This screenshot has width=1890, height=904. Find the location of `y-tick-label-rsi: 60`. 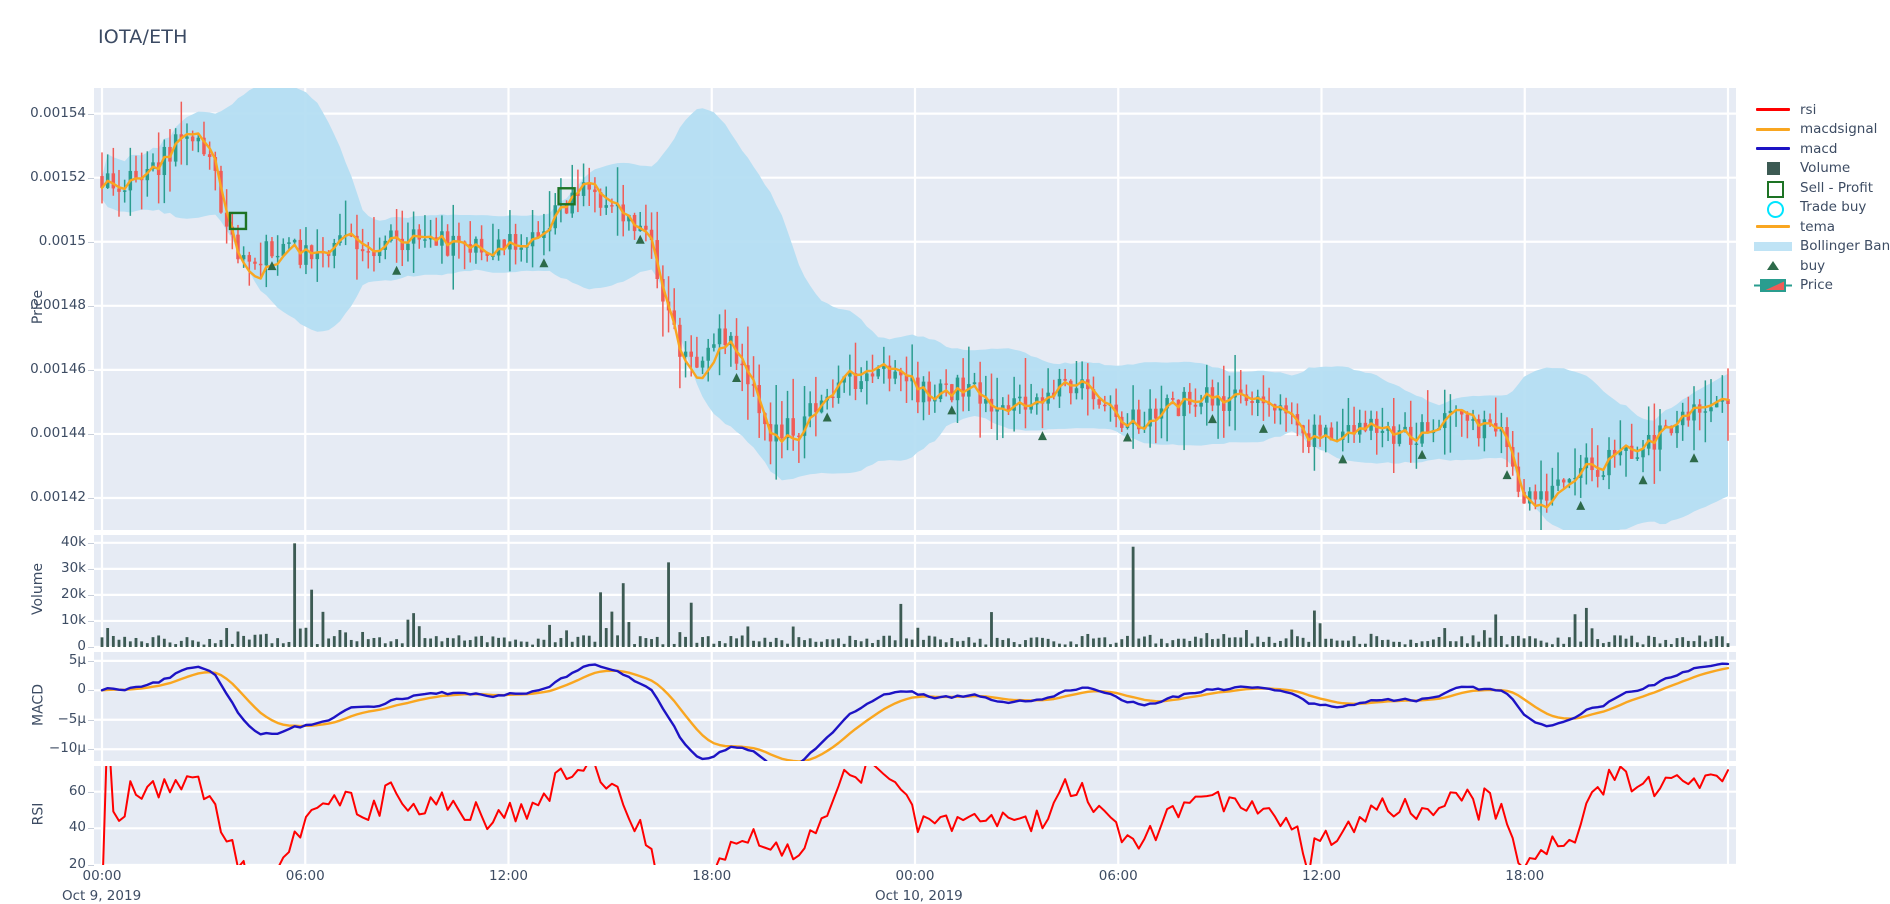

y-tick-label-rsi: 60 is located at coordinates (77, 790).